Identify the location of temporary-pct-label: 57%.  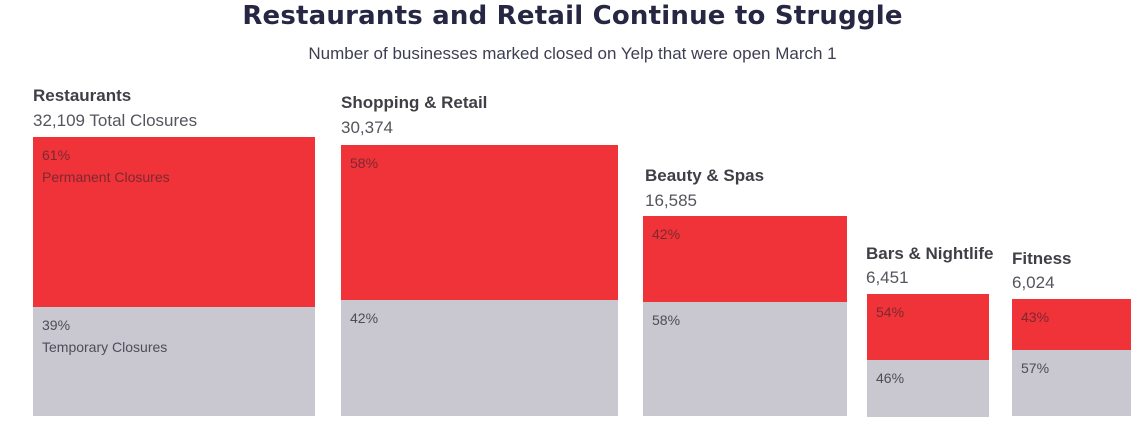
(1035, 368).